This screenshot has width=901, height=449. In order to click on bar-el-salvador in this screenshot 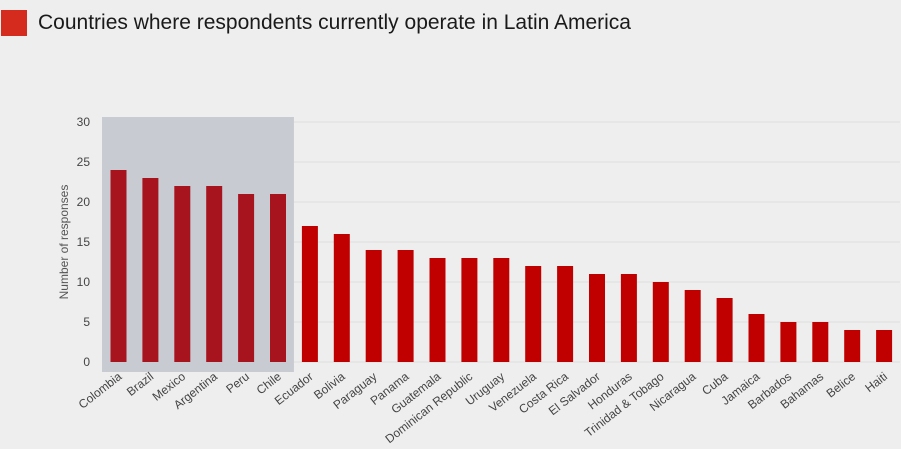, I will do `click(597, 318)`.